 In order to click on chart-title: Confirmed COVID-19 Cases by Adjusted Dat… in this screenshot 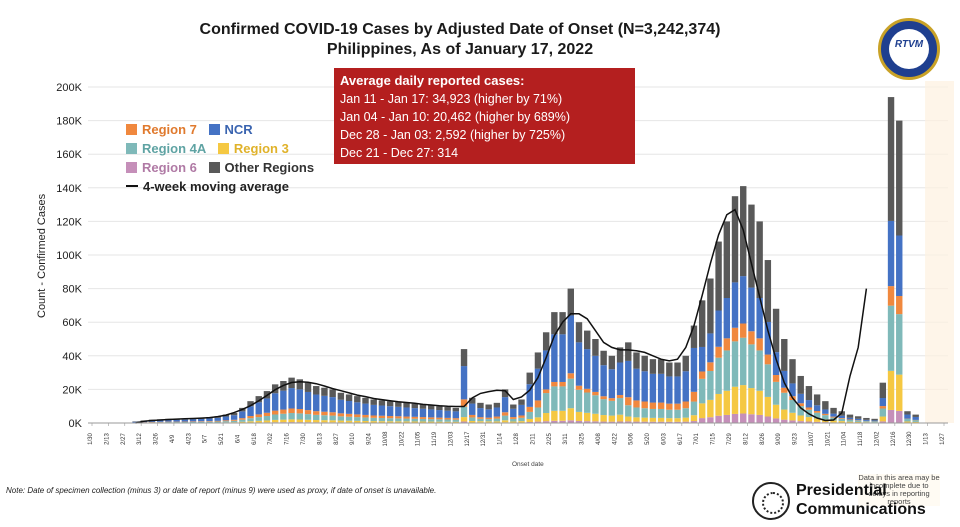, I will do `click(460, 40)`.